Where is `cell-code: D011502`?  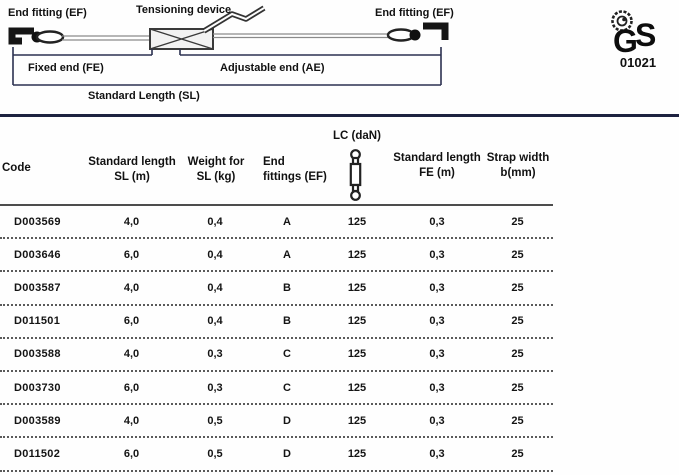 cell-code: D011502 is located at coordinates (37, 453).